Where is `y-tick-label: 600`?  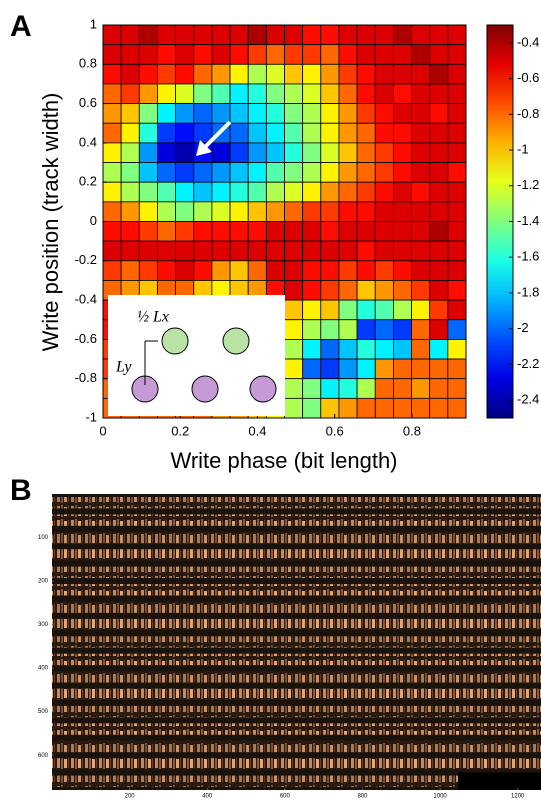 y-tick-label: 600 is located at coordinates (43, 756).